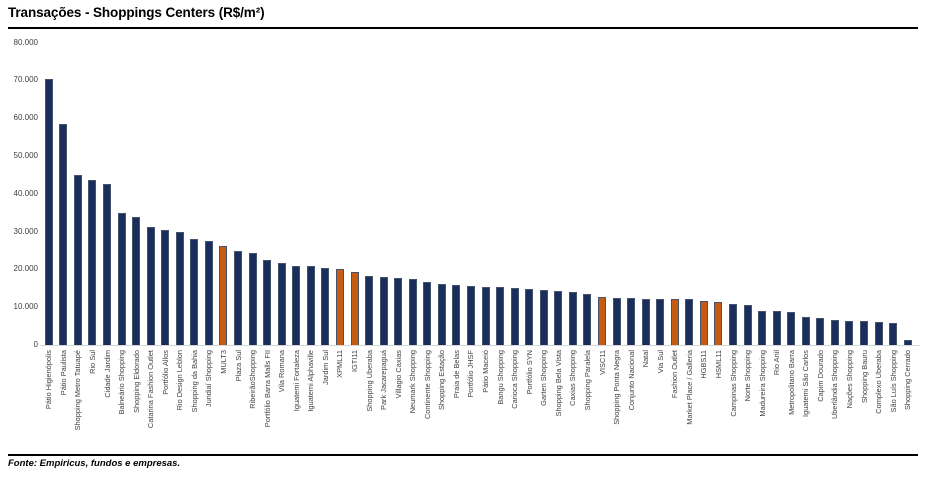 This screenshot has width=926, height=479. Describe the element at coordinates (689, 387) in the screenshot. I see `x-axis-label: Market Place / Galleria` at that location.